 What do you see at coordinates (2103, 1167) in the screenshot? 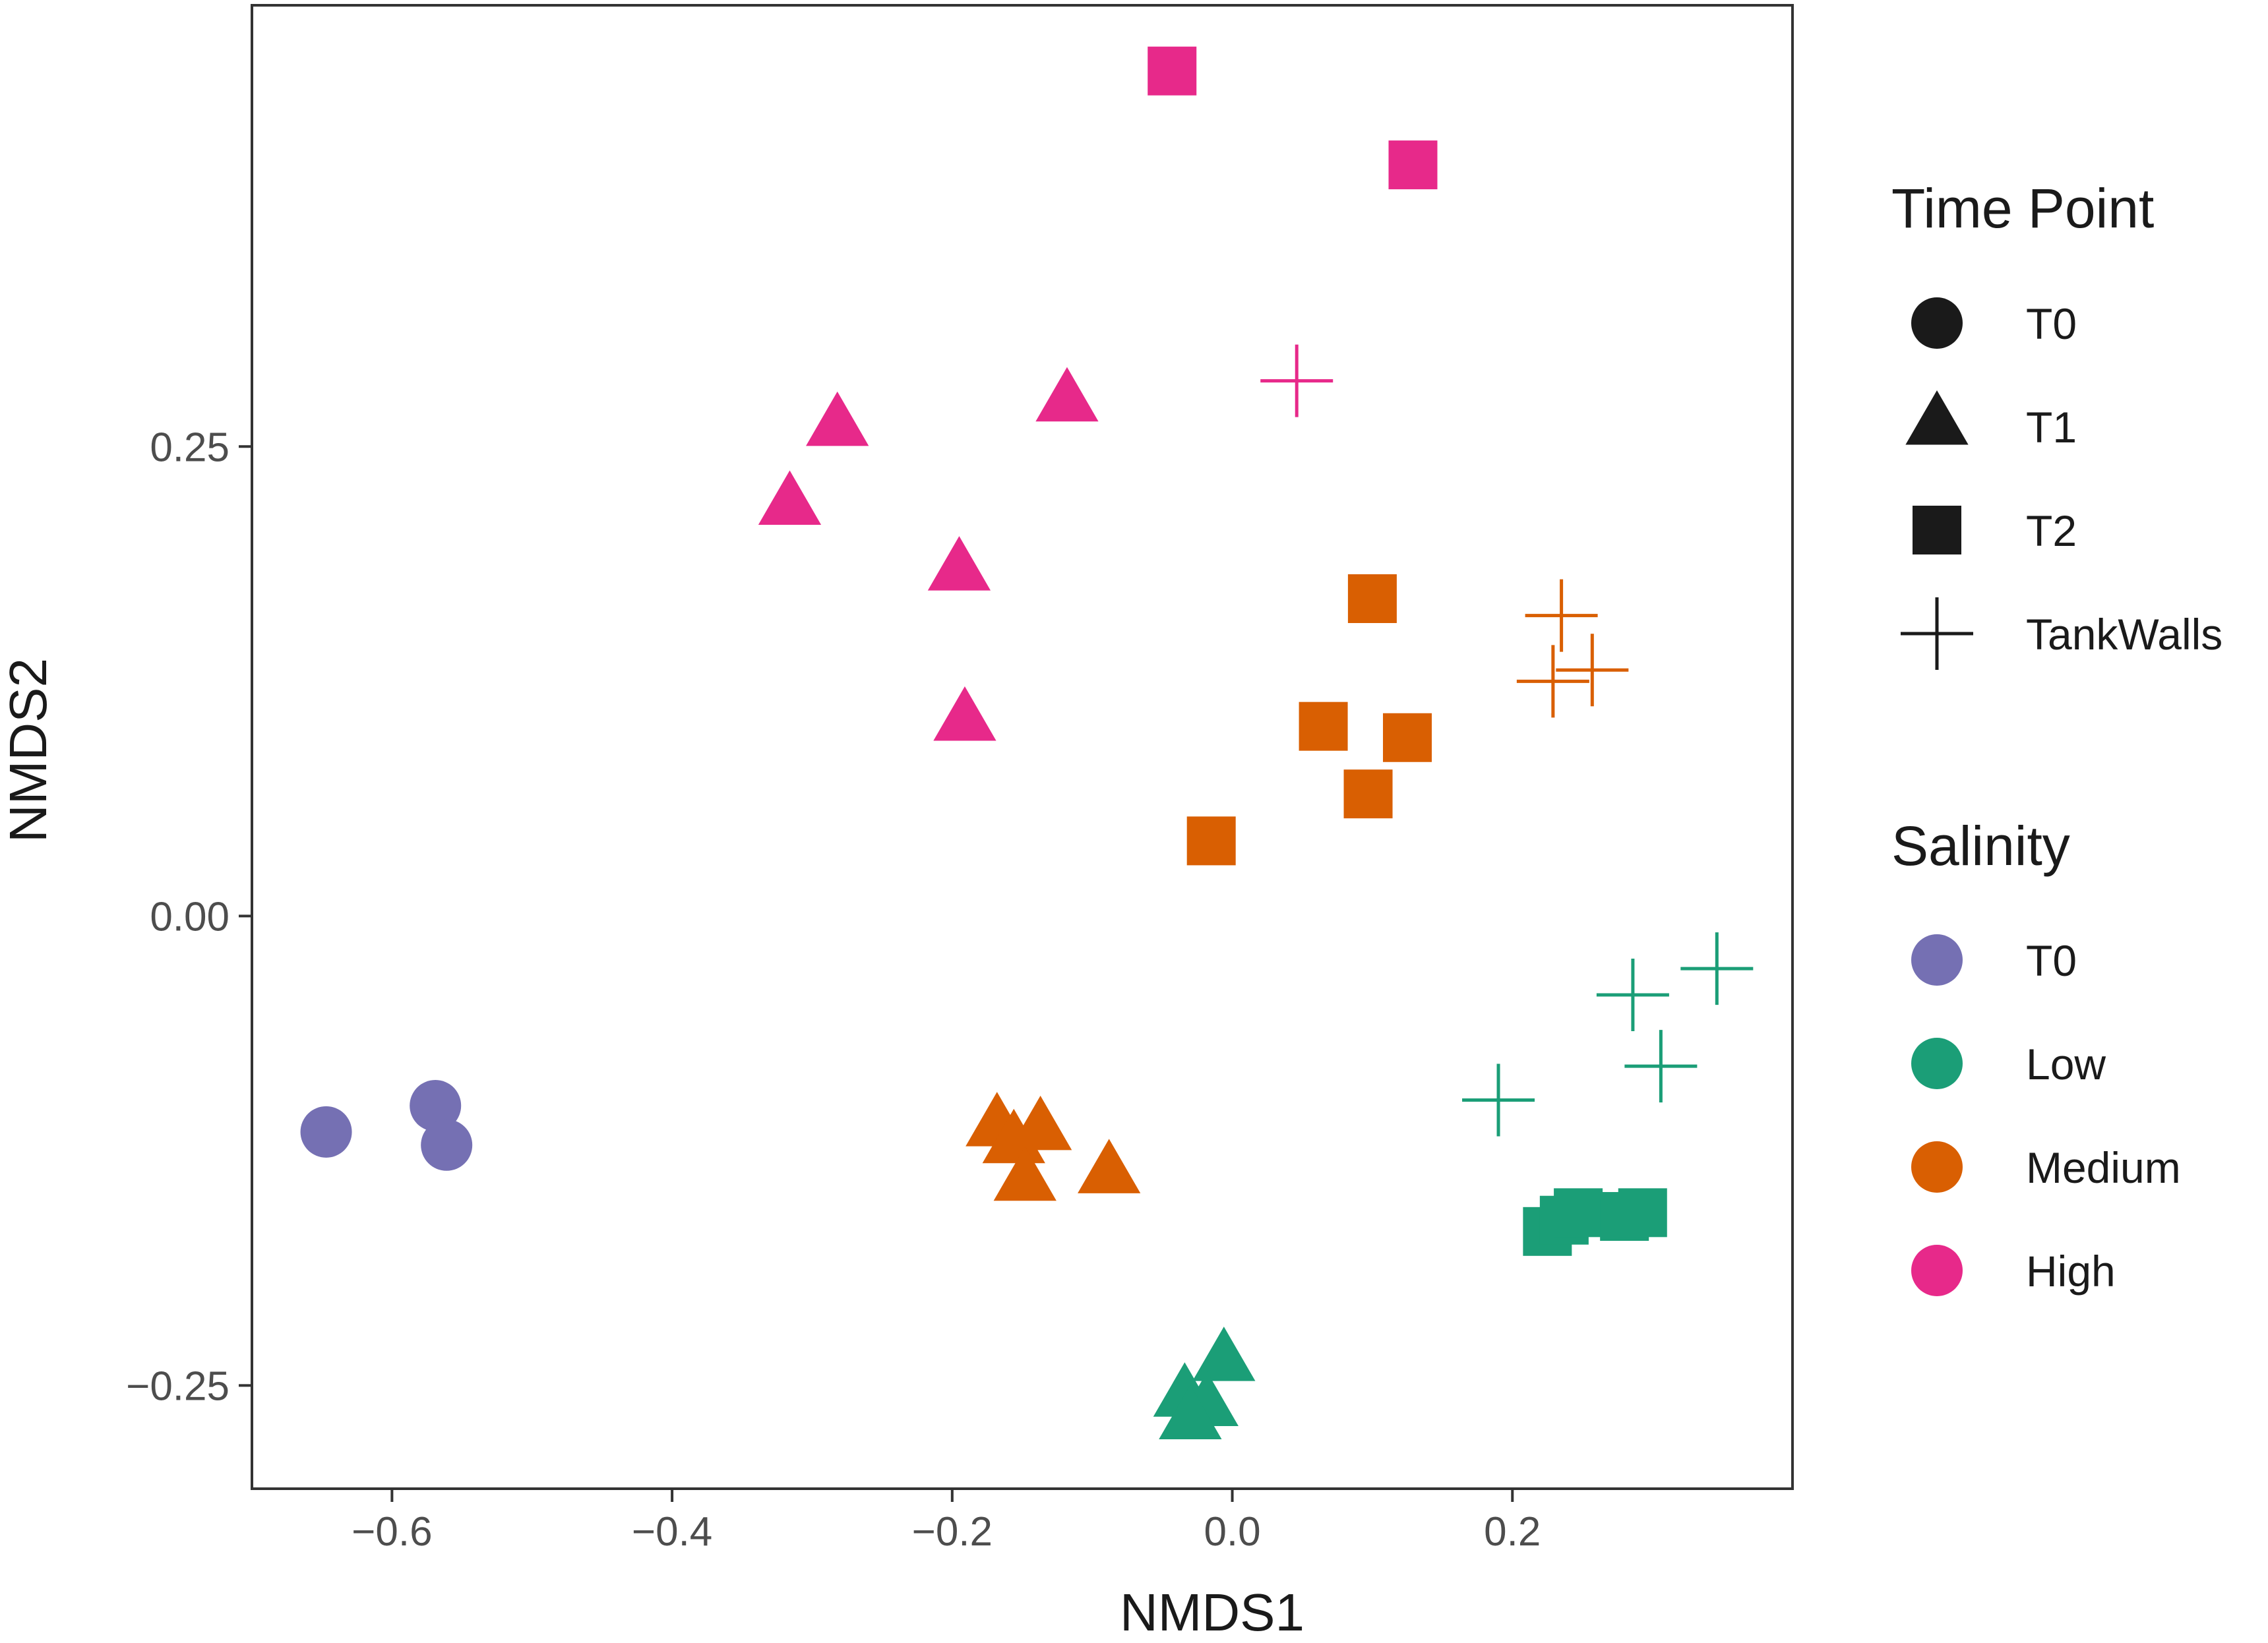
I see `legend-label-salinity-medium: Medium` at bounding box center [2103, 1167].